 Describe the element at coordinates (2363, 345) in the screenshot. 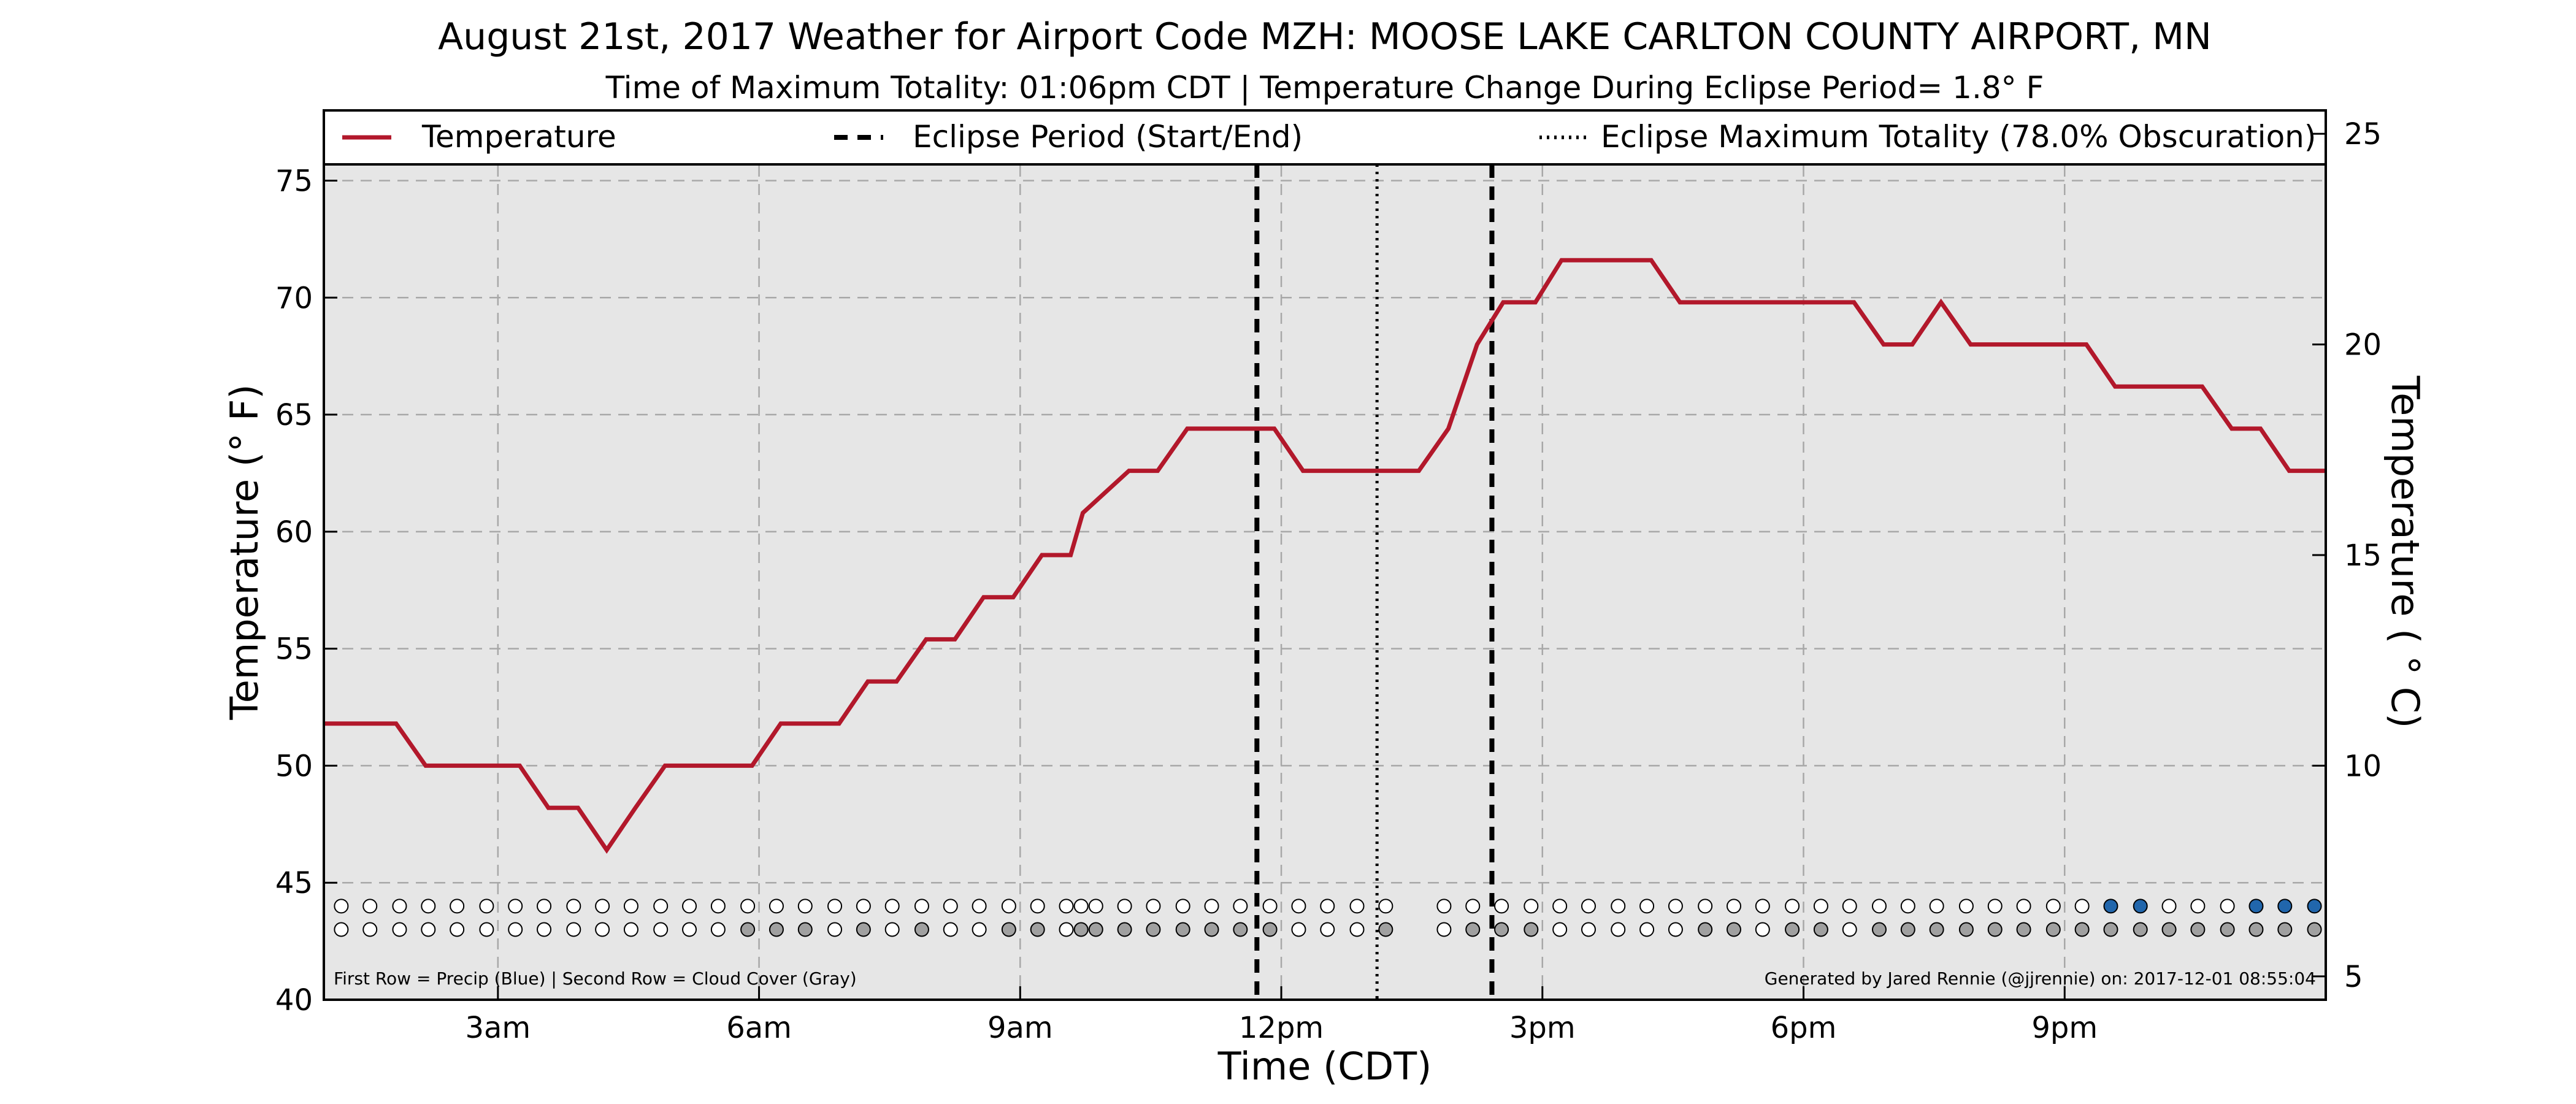

I see `right-tick-label: 20` at that location.